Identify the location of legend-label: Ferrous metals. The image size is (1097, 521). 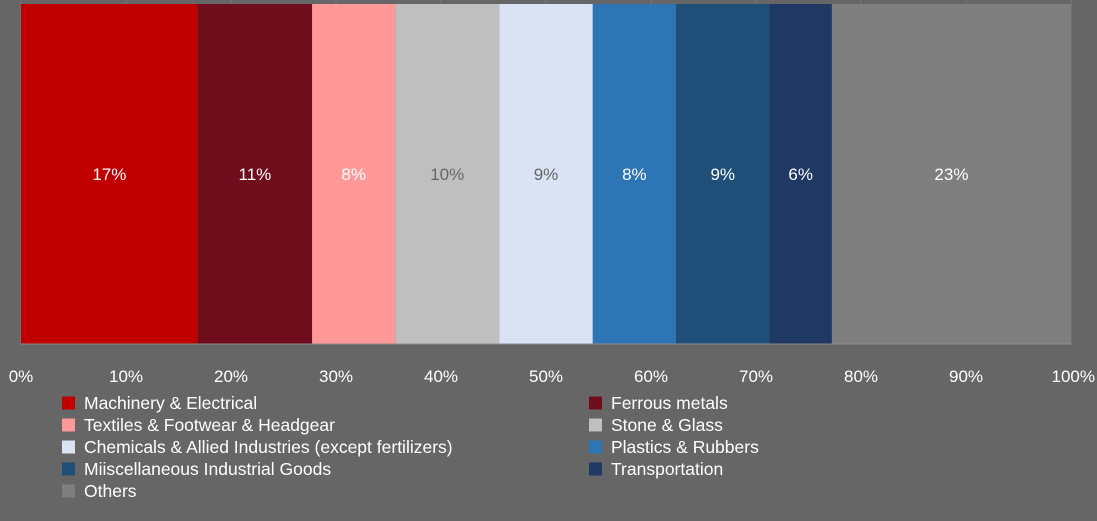
(669, 403).